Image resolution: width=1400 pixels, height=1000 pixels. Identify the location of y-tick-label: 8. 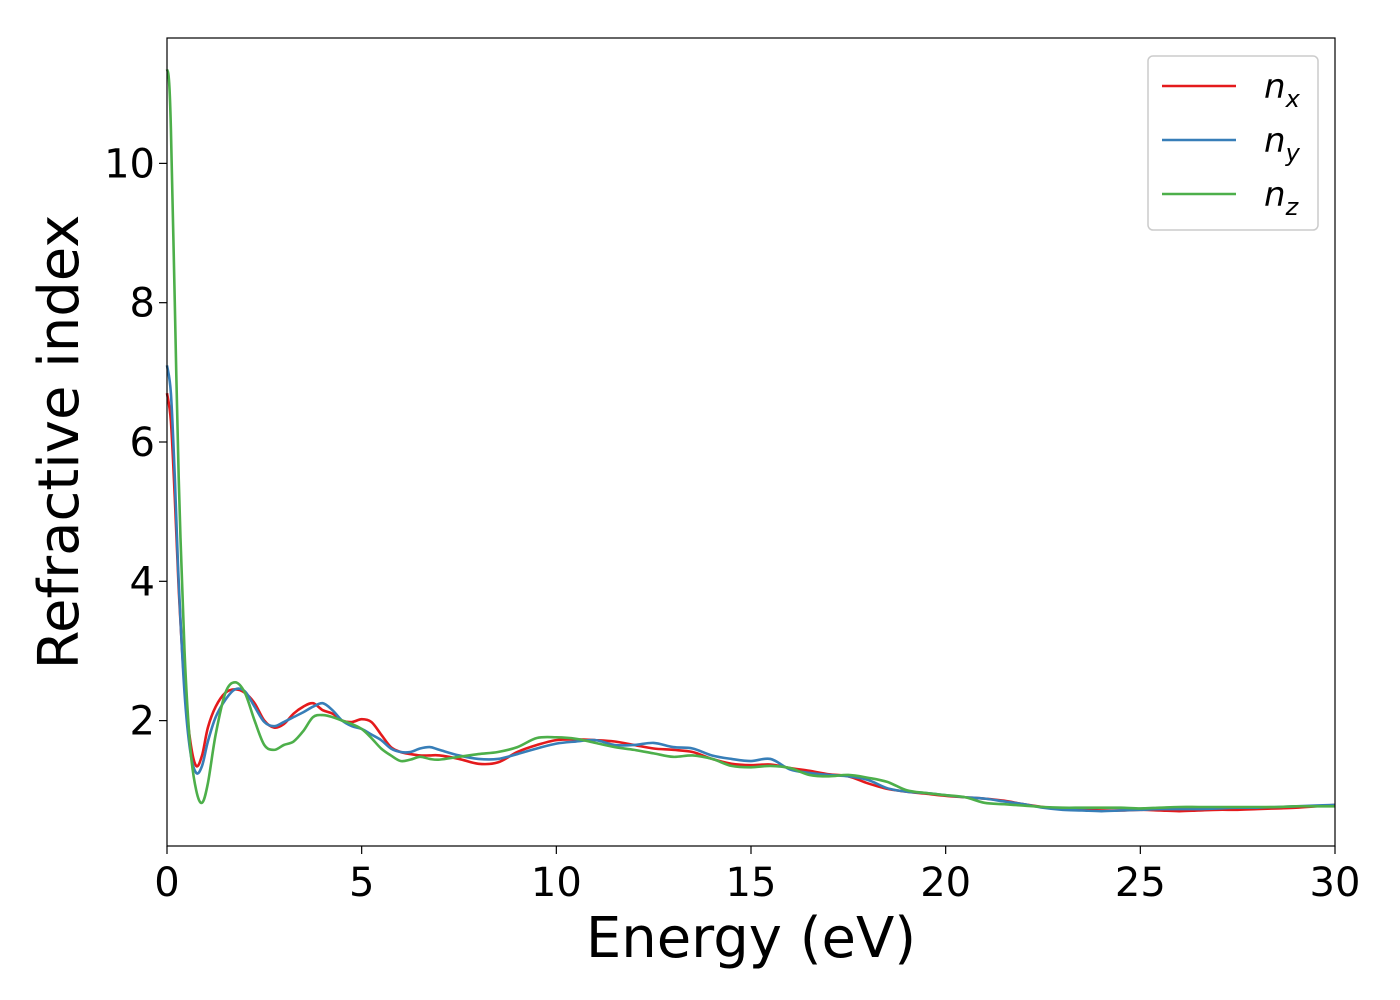
(142, 304).